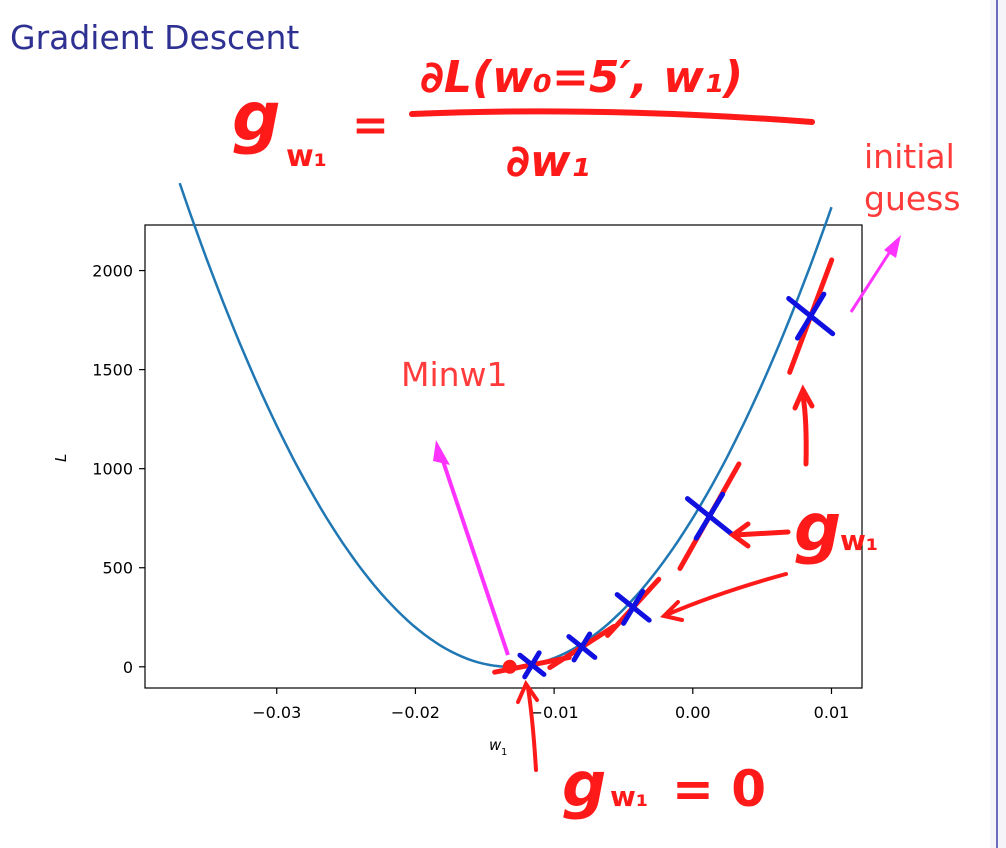 The image size is (1006, 848). I want to click on x-tick-label: 0.00, so click(693, 712).